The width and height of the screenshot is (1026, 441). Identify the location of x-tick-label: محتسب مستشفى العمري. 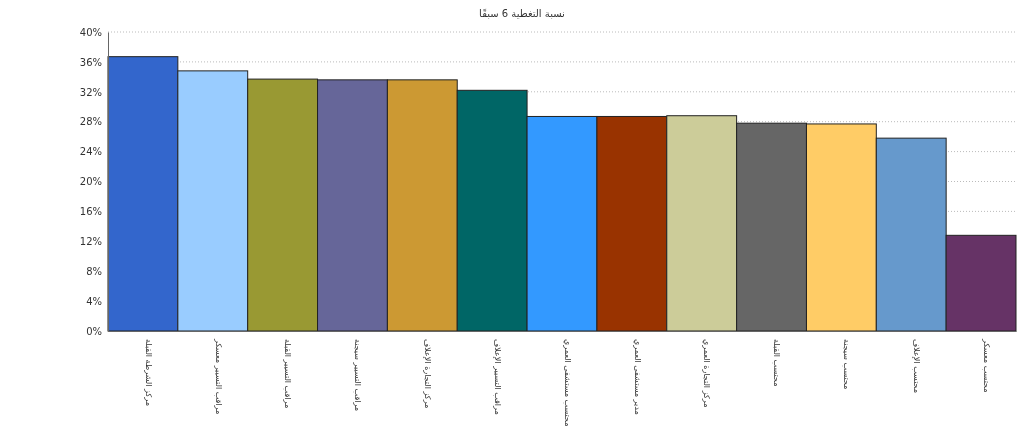
(567, 383).